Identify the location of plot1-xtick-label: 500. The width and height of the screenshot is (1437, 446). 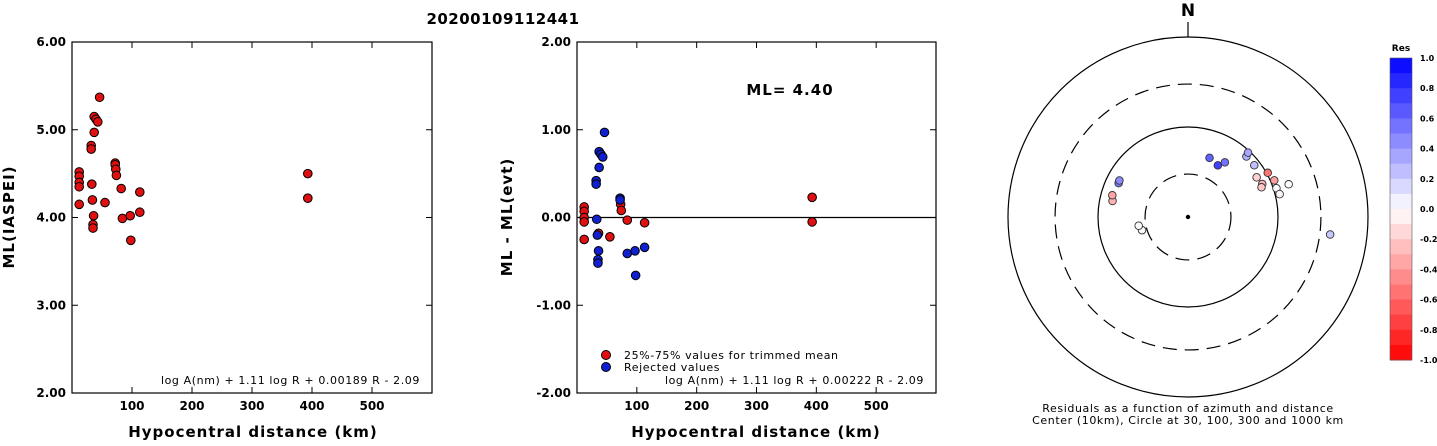
(371, 406).